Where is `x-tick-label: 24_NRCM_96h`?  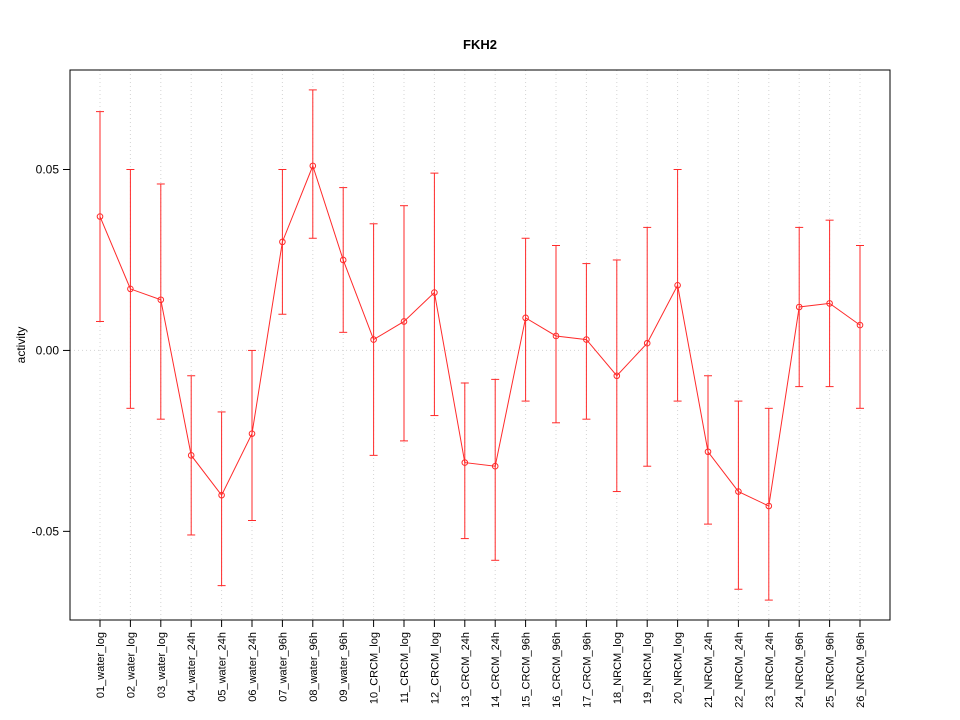
x-tick-label: 24_NRCM_96h is located at coordinates (800, 670).